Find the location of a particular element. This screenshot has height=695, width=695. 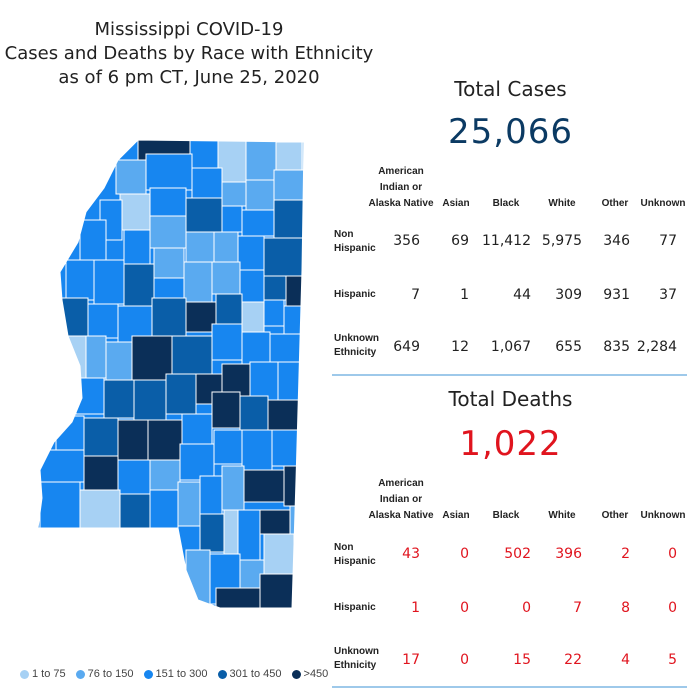

deaths-col-white: White is located at coordinates (562, 515).